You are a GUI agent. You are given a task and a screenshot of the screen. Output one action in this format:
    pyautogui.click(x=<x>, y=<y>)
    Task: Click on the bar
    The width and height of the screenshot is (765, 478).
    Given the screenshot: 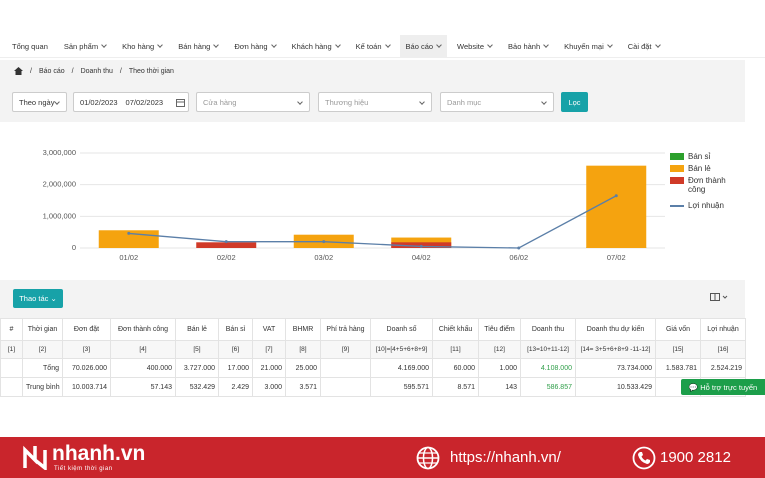 What is the action you would take?
    pyautogui.click(x=226, y=245)
    